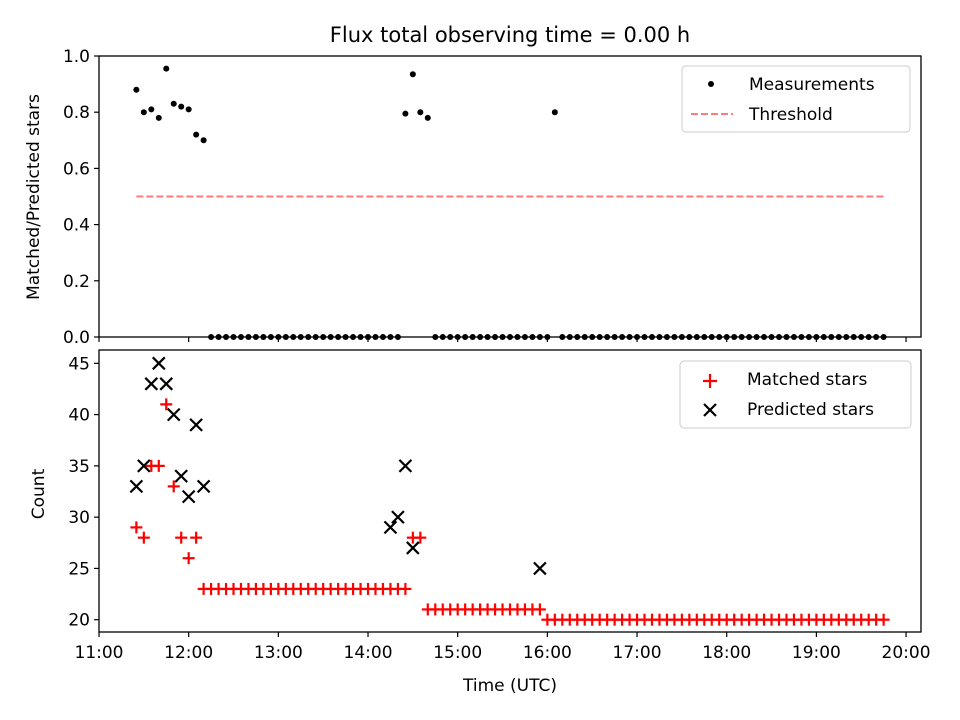 Image resolution: width=960 pixels, height=720 pixels. What do you see at coordinates (637, 653) in the screenshot?
I see `bottom-x-tick-label: 17:00` at bounding box center [637, 653].